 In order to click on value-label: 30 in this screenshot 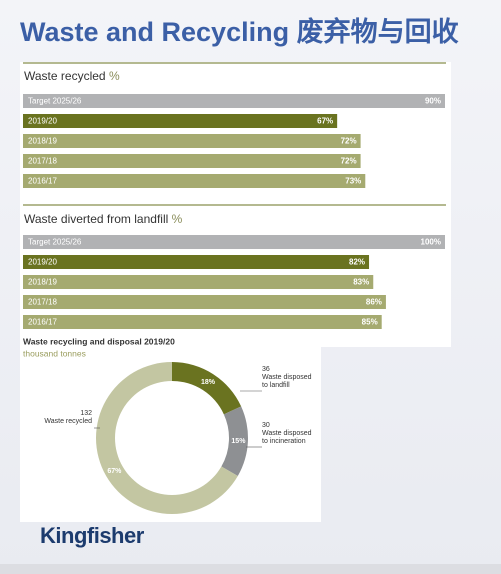, I will do `click(266, 425)`.